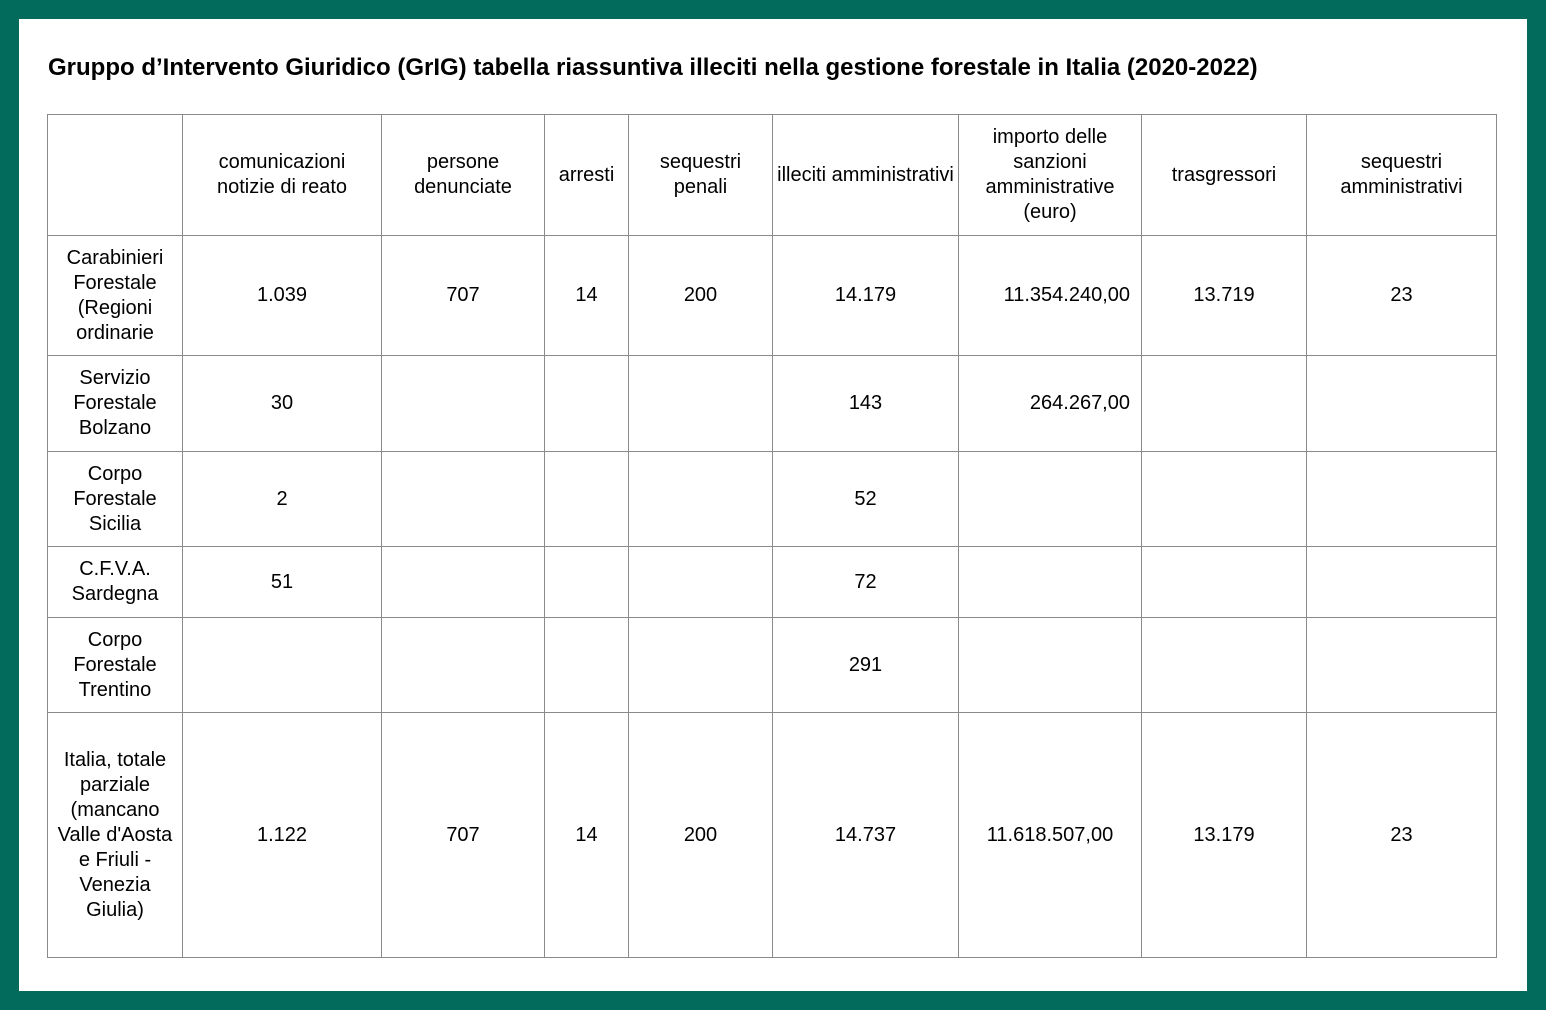  What do you see at coordinates (282, 582) in the screenshot?
I see `table-cell: 51` at bounding box center [282, 582].